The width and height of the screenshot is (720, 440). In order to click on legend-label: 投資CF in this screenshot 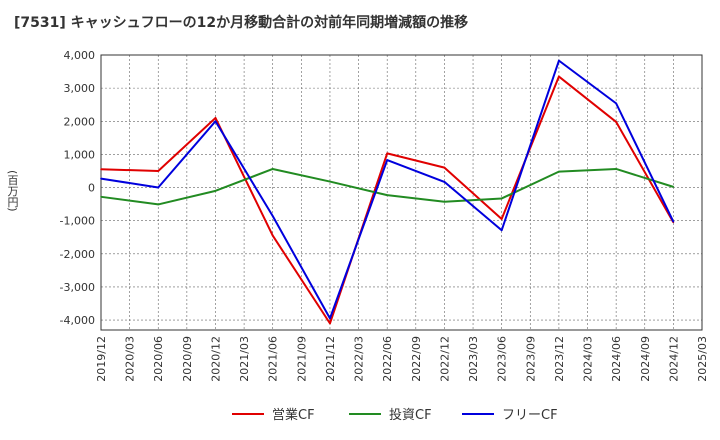, I will do `click(410, 415)`.